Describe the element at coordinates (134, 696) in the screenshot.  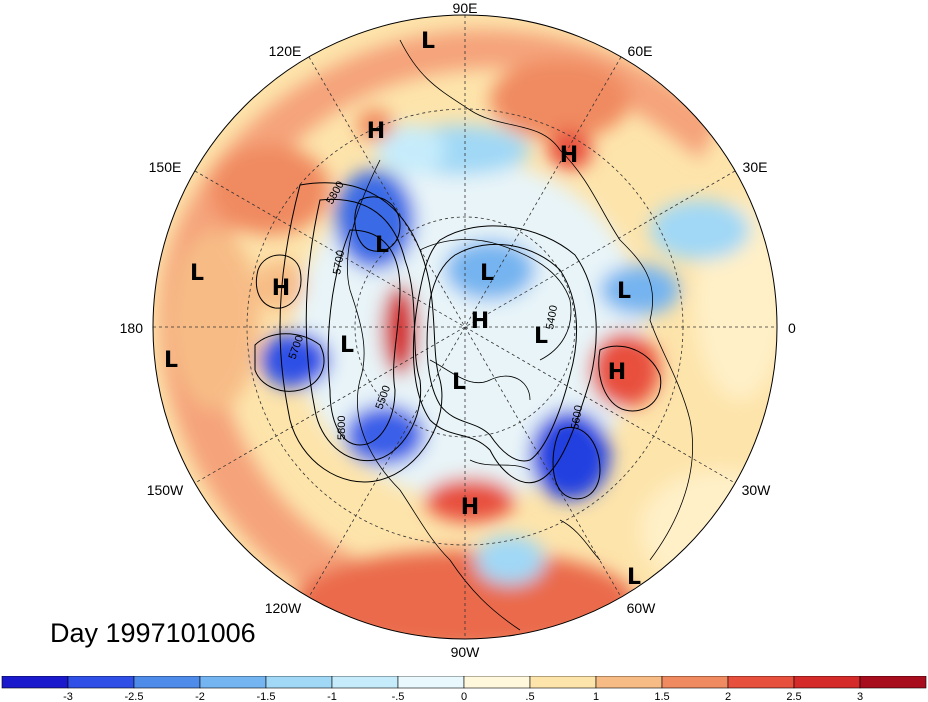
I see `colorbar-tick-label: -2.5` at that location.